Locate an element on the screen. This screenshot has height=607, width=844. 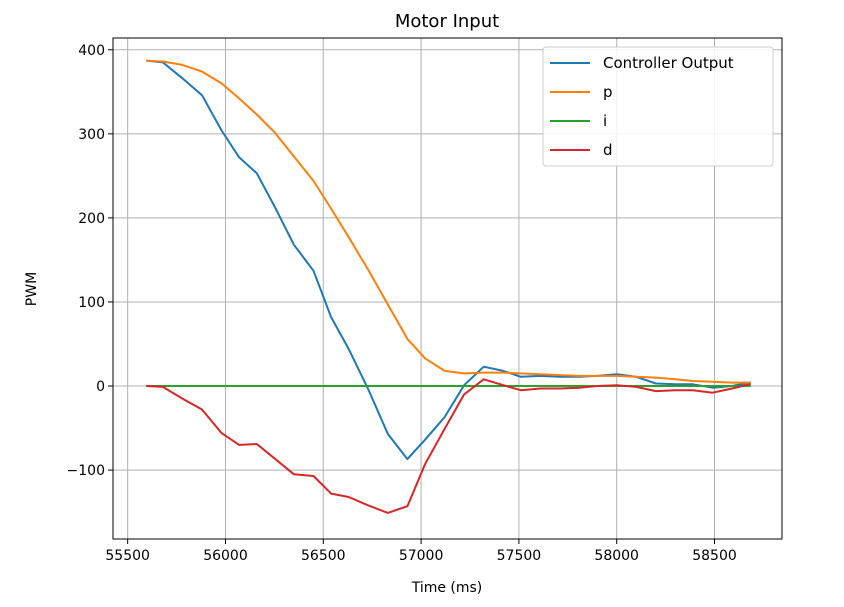
legend-label-3: d is located at coordinates (608, 150).